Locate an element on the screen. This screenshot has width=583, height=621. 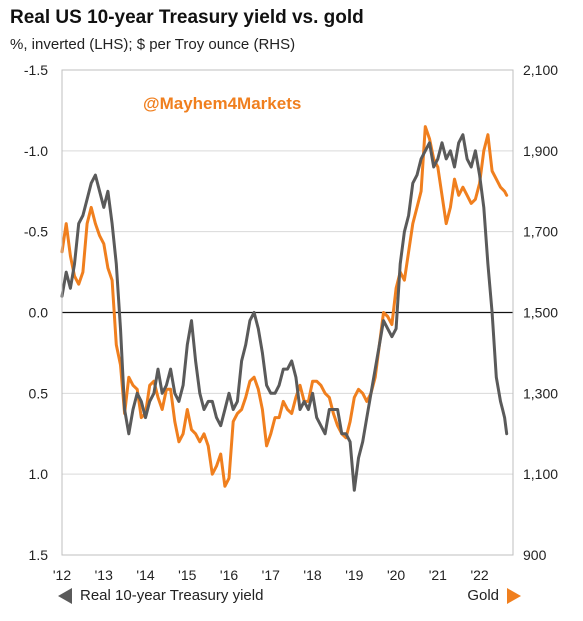
x-tick-label: '13 is located at coordinates (104, 575).